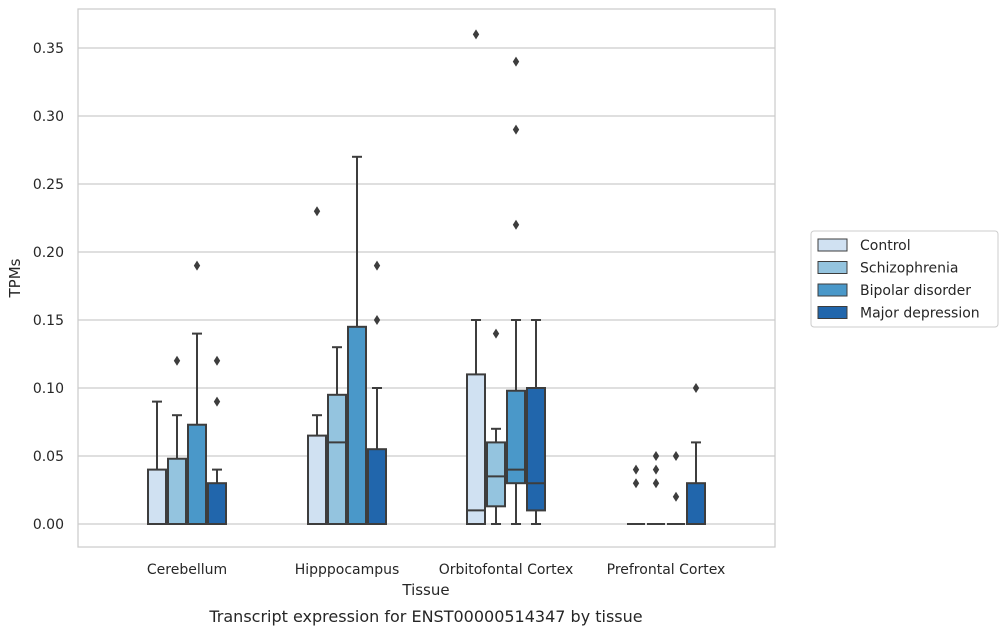 The height and width of the screenshot is (634, 1007). I want to click on legend-frame, so click(904, 279).